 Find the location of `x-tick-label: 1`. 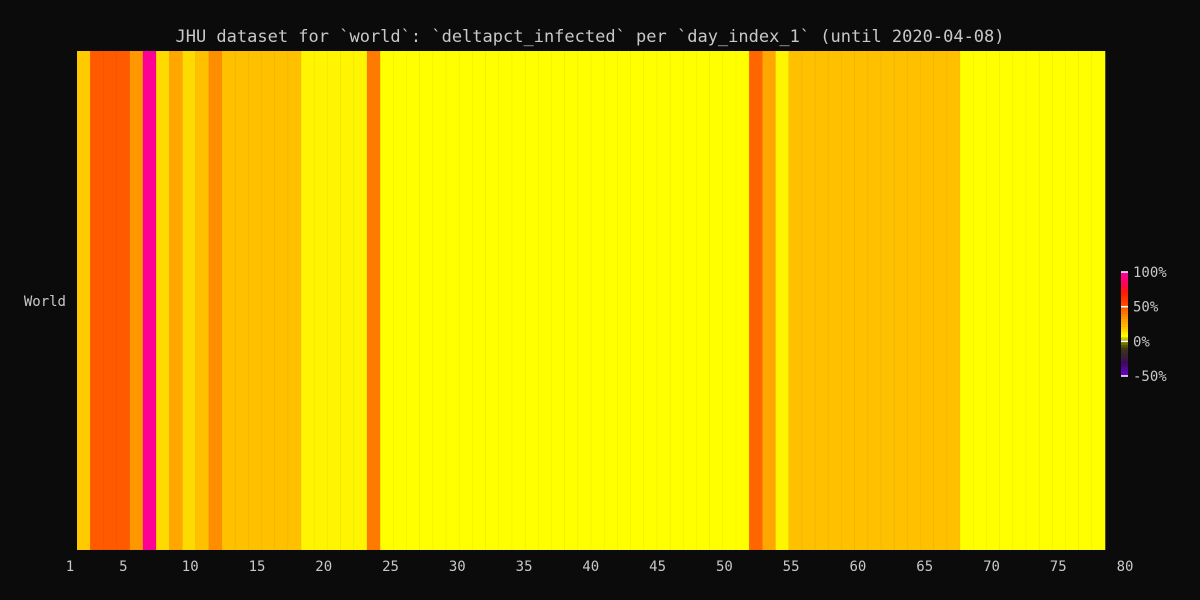

x-tick-label: 1 is located at coordinates (70, 567).